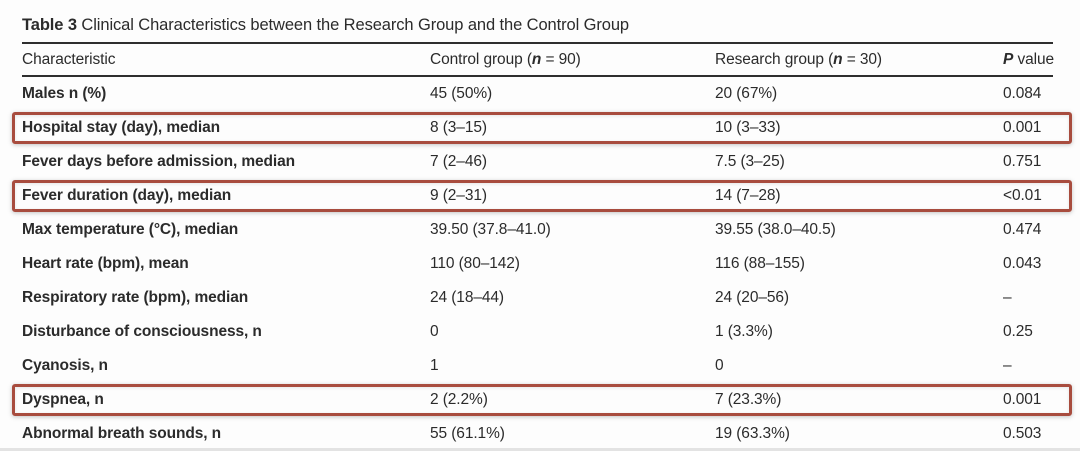  What do you see at coordinates (467, 297) in the screenshot?
I see `cell-control-group: 24 (18–44)` at bounding box center [467, 297].